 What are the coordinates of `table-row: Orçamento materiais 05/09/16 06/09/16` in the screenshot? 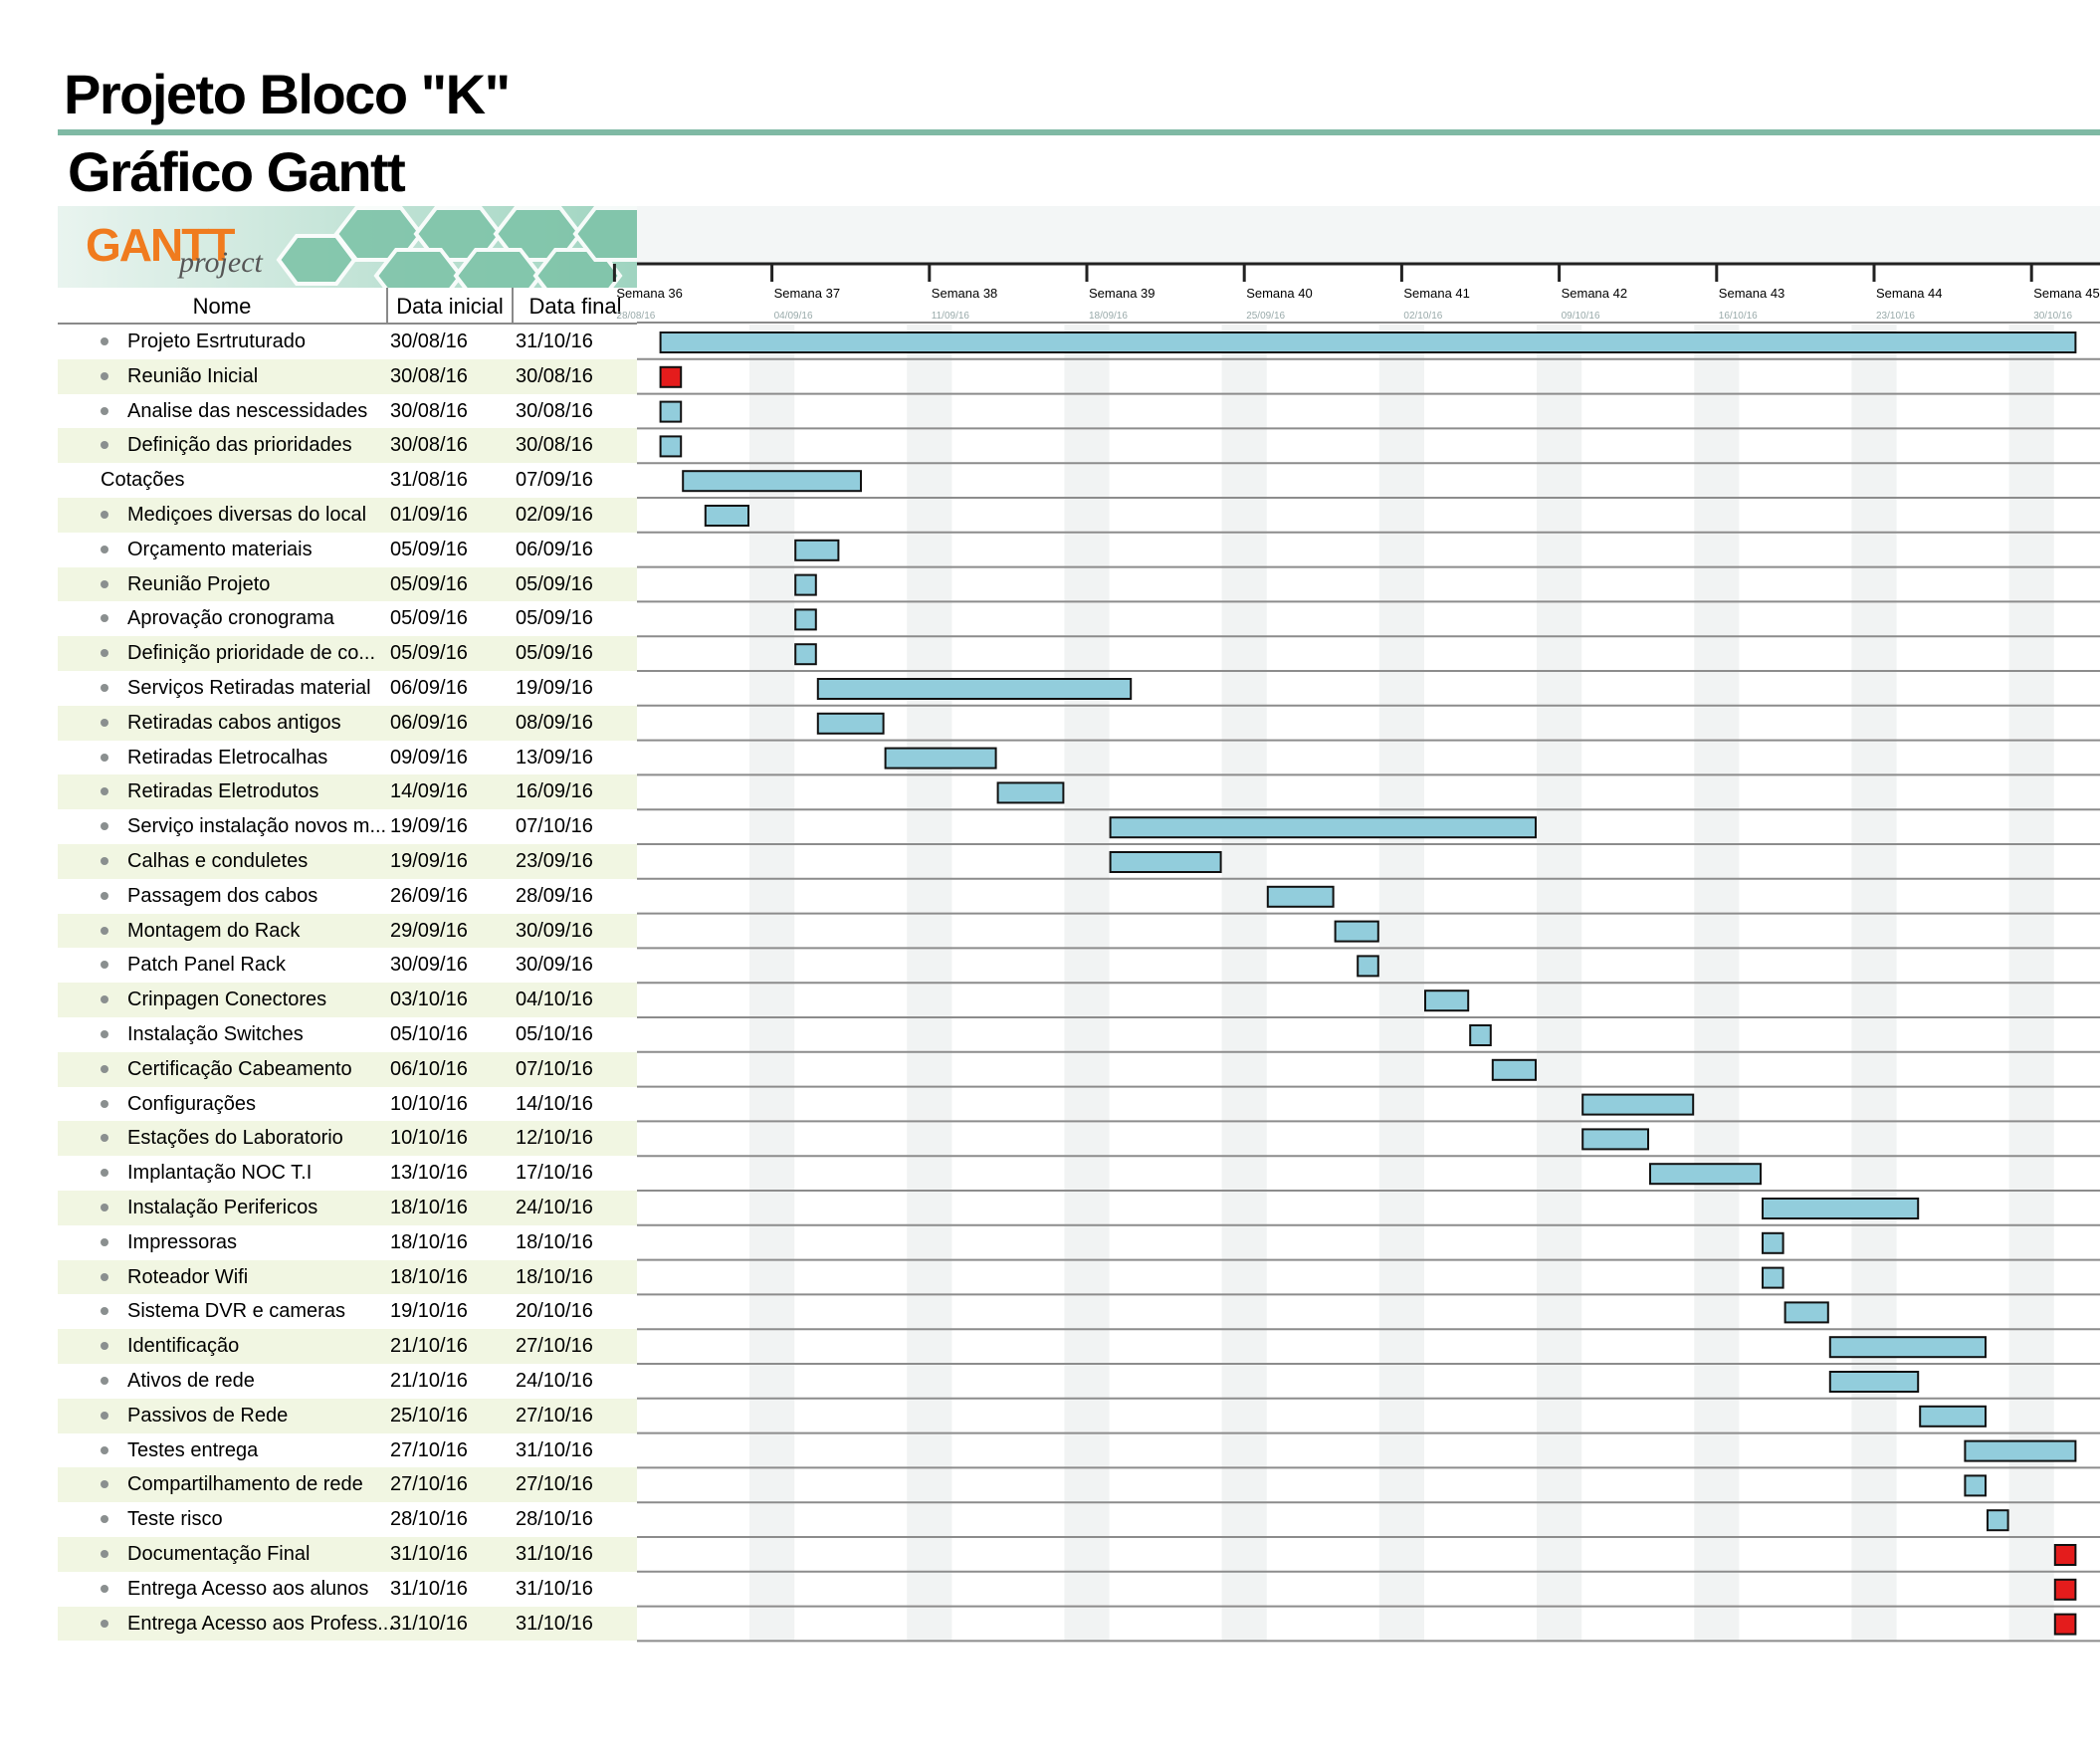 It's located at (347, 550).